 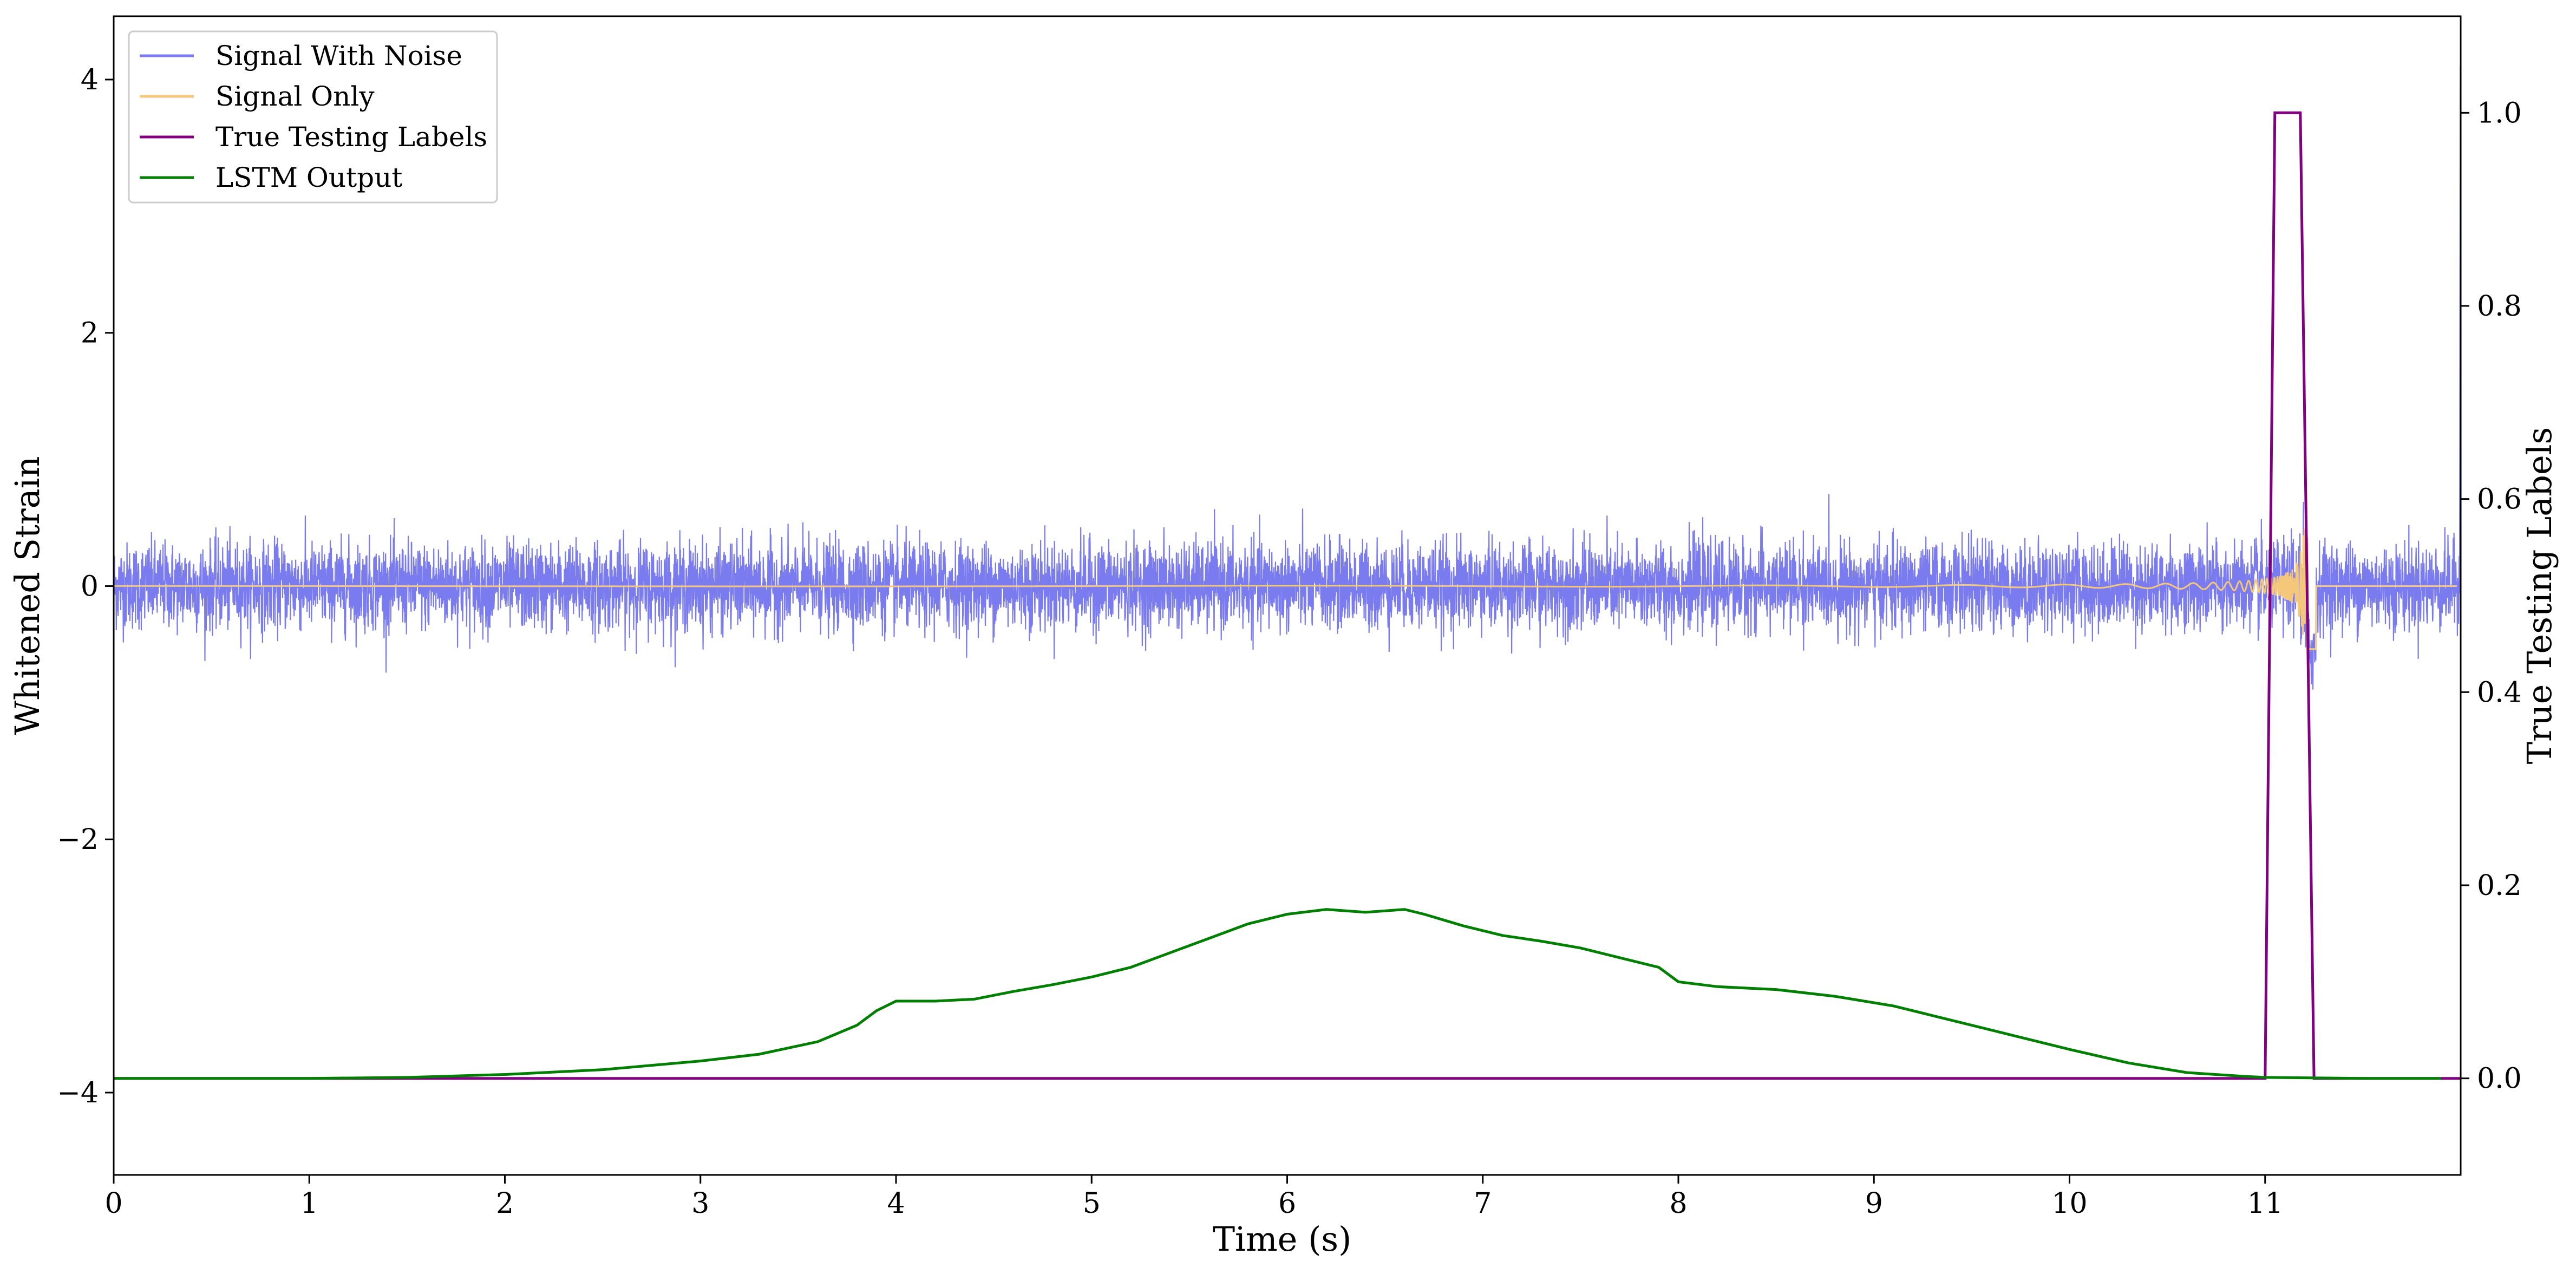 What do you see at coordinates (2540, 596) in the screenshot?
I see `y-right-axis-title: True Testing Labels` at bounding box center [2540, 596].